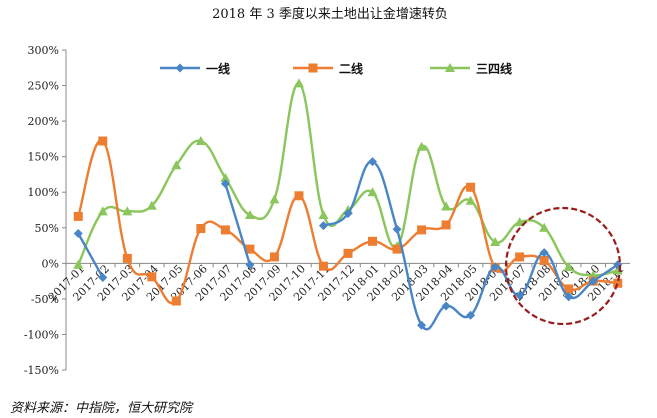 The width and height of the screenshot is (657, 418). What do you see at coordinates (43, 86) in the screenshot?
I see `y-tick-label: 250%` at bounding box center [43, 86].